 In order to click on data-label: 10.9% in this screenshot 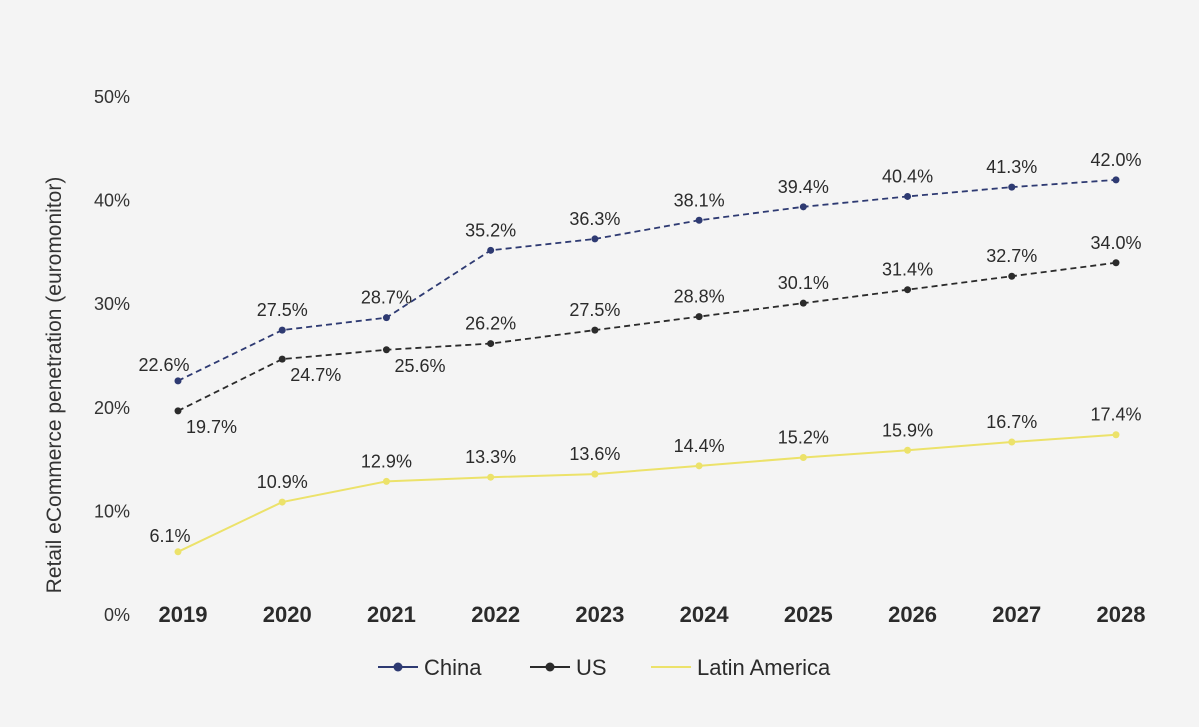, I will do `click(282, 482)`.